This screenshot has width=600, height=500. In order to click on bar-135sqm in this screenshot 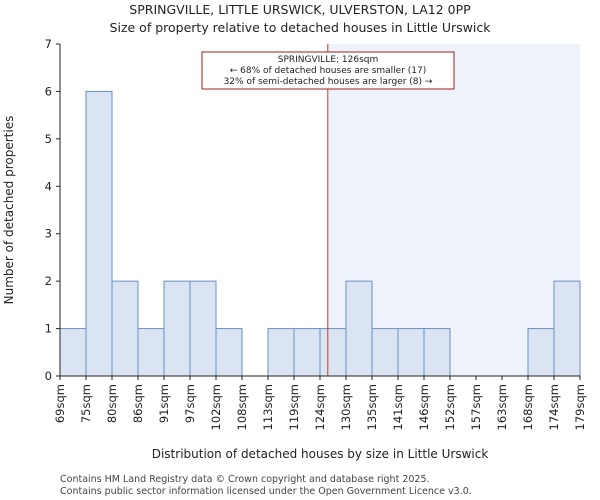, I will do `click(385, 352)`.